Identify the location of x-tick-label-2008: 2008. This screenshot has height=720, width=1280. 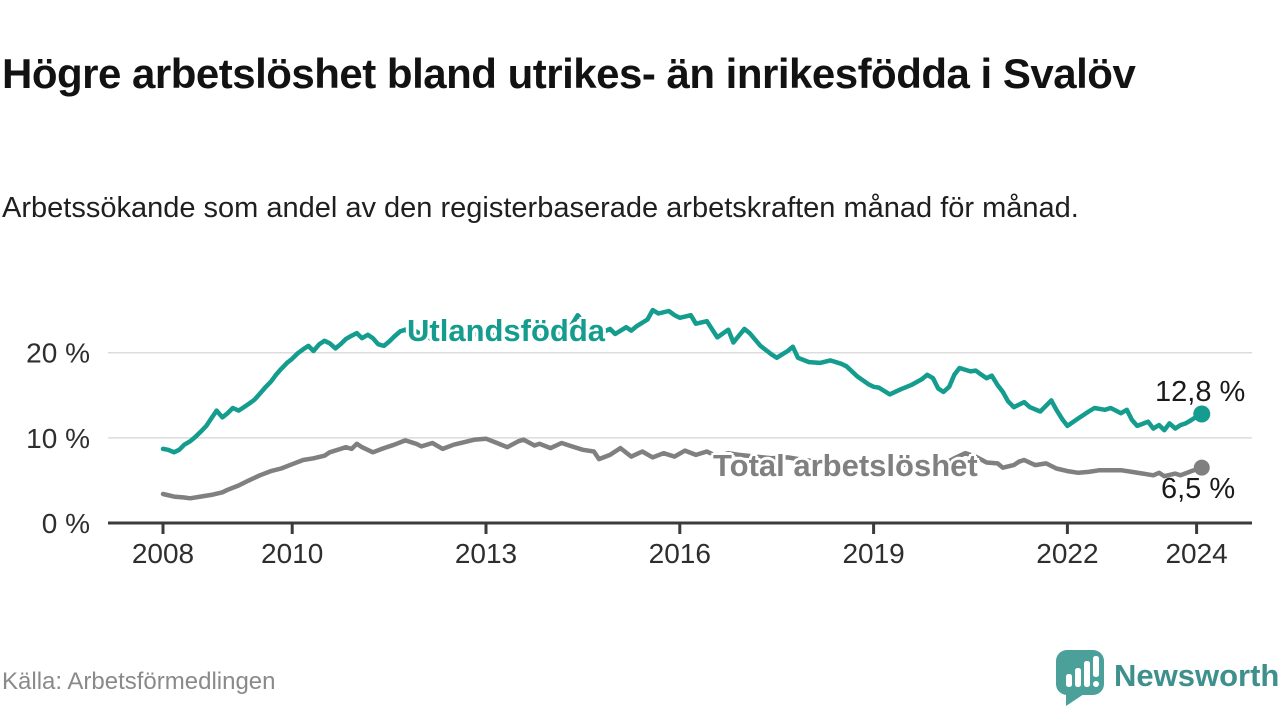
(163, 553).